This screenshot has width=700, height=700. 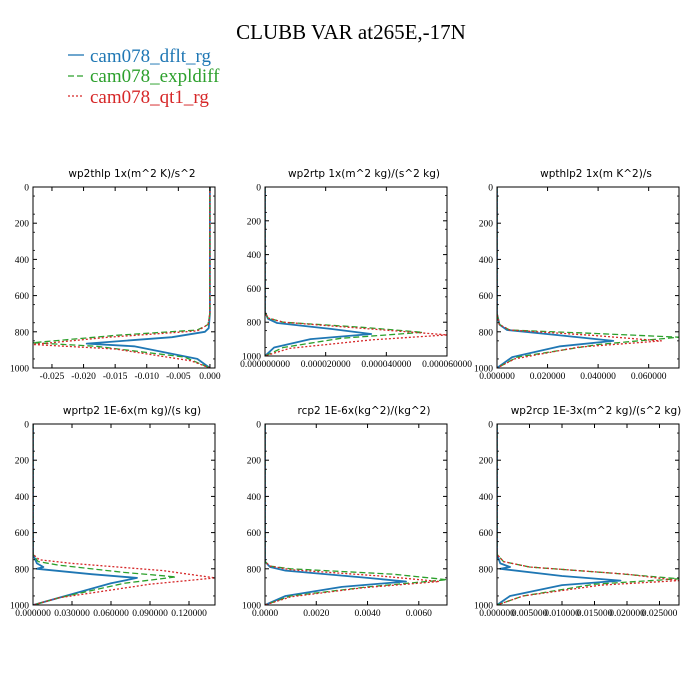 I want to click on x-tick-label: 0.0060, so click(x=419, y=614).